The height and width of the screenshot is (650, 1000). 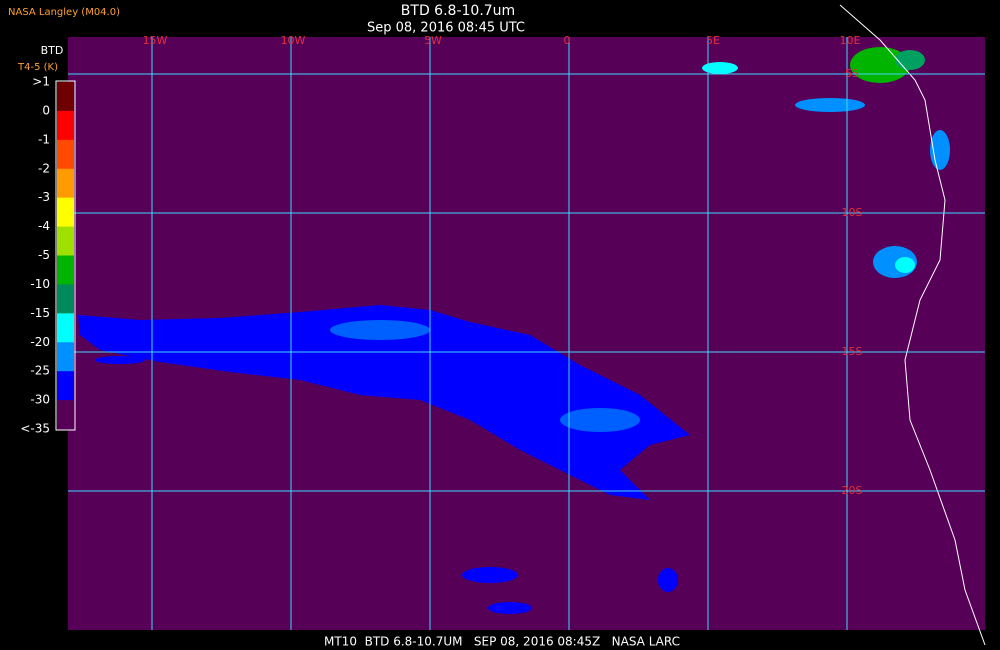 I want to click on lon-label: 5E, so click(x=713, y=40).